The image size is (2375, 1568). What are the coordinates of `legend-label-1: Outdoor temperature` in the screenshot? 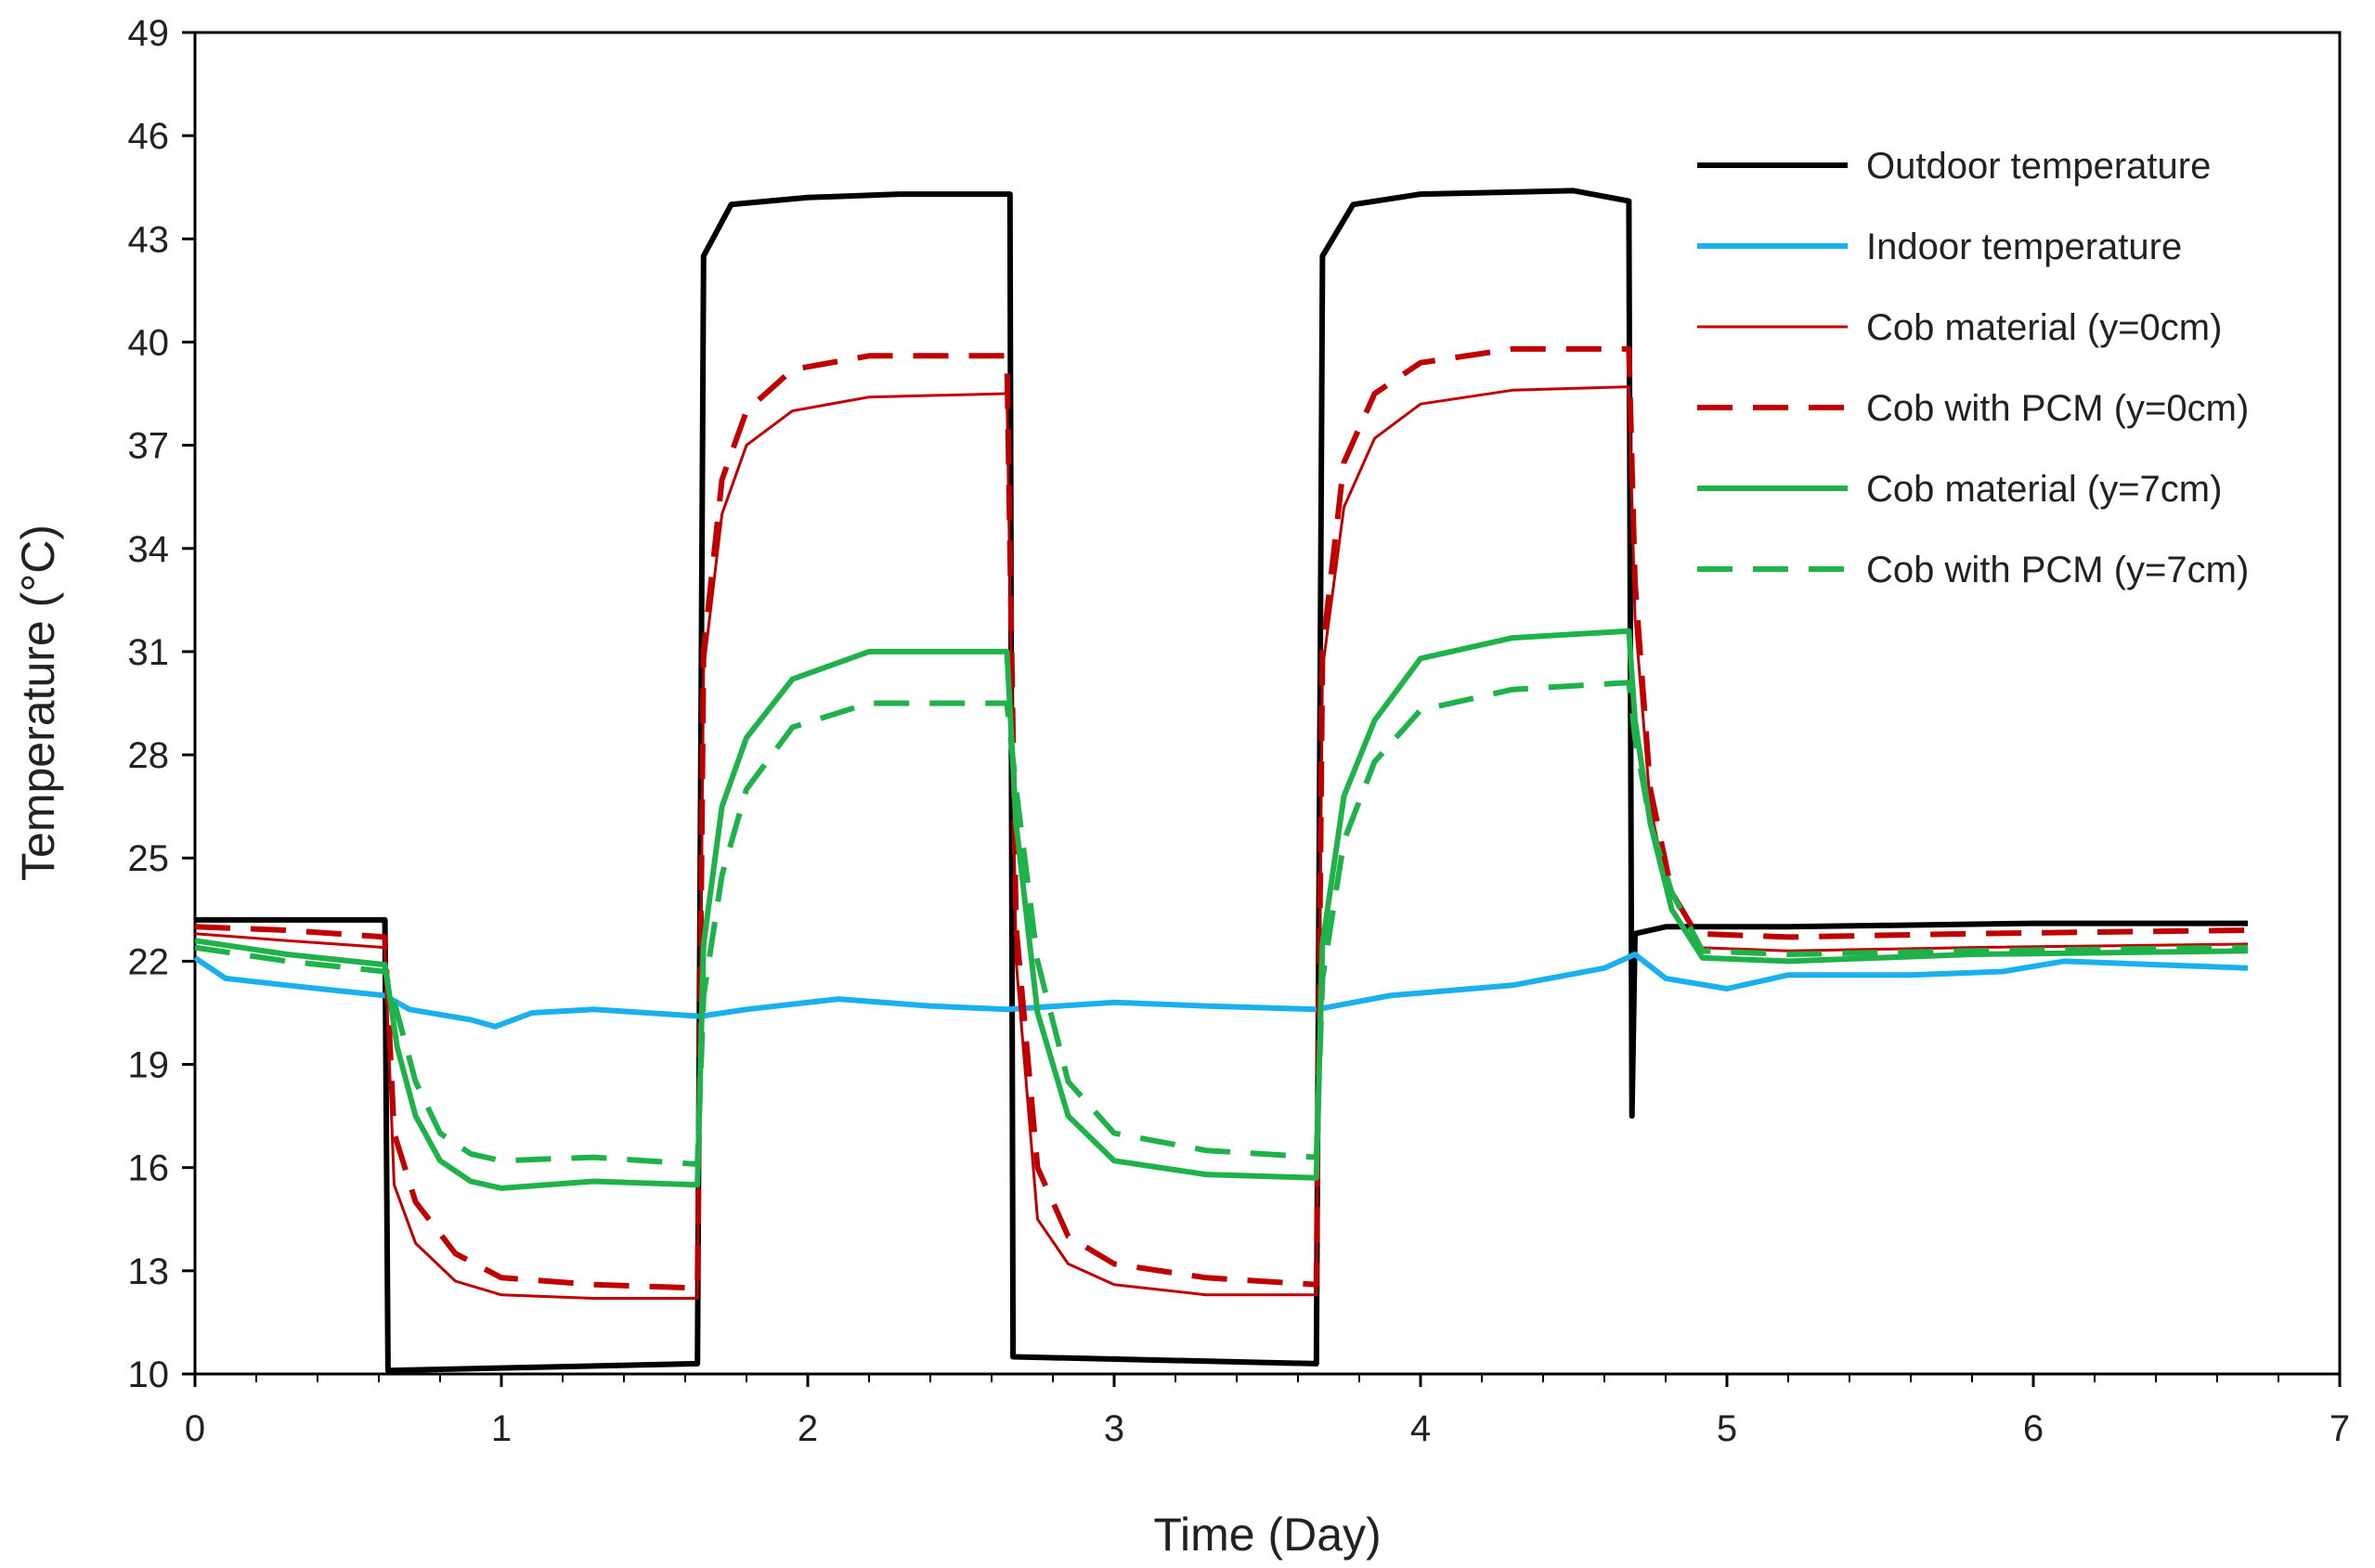 It's located at (2038, 166).